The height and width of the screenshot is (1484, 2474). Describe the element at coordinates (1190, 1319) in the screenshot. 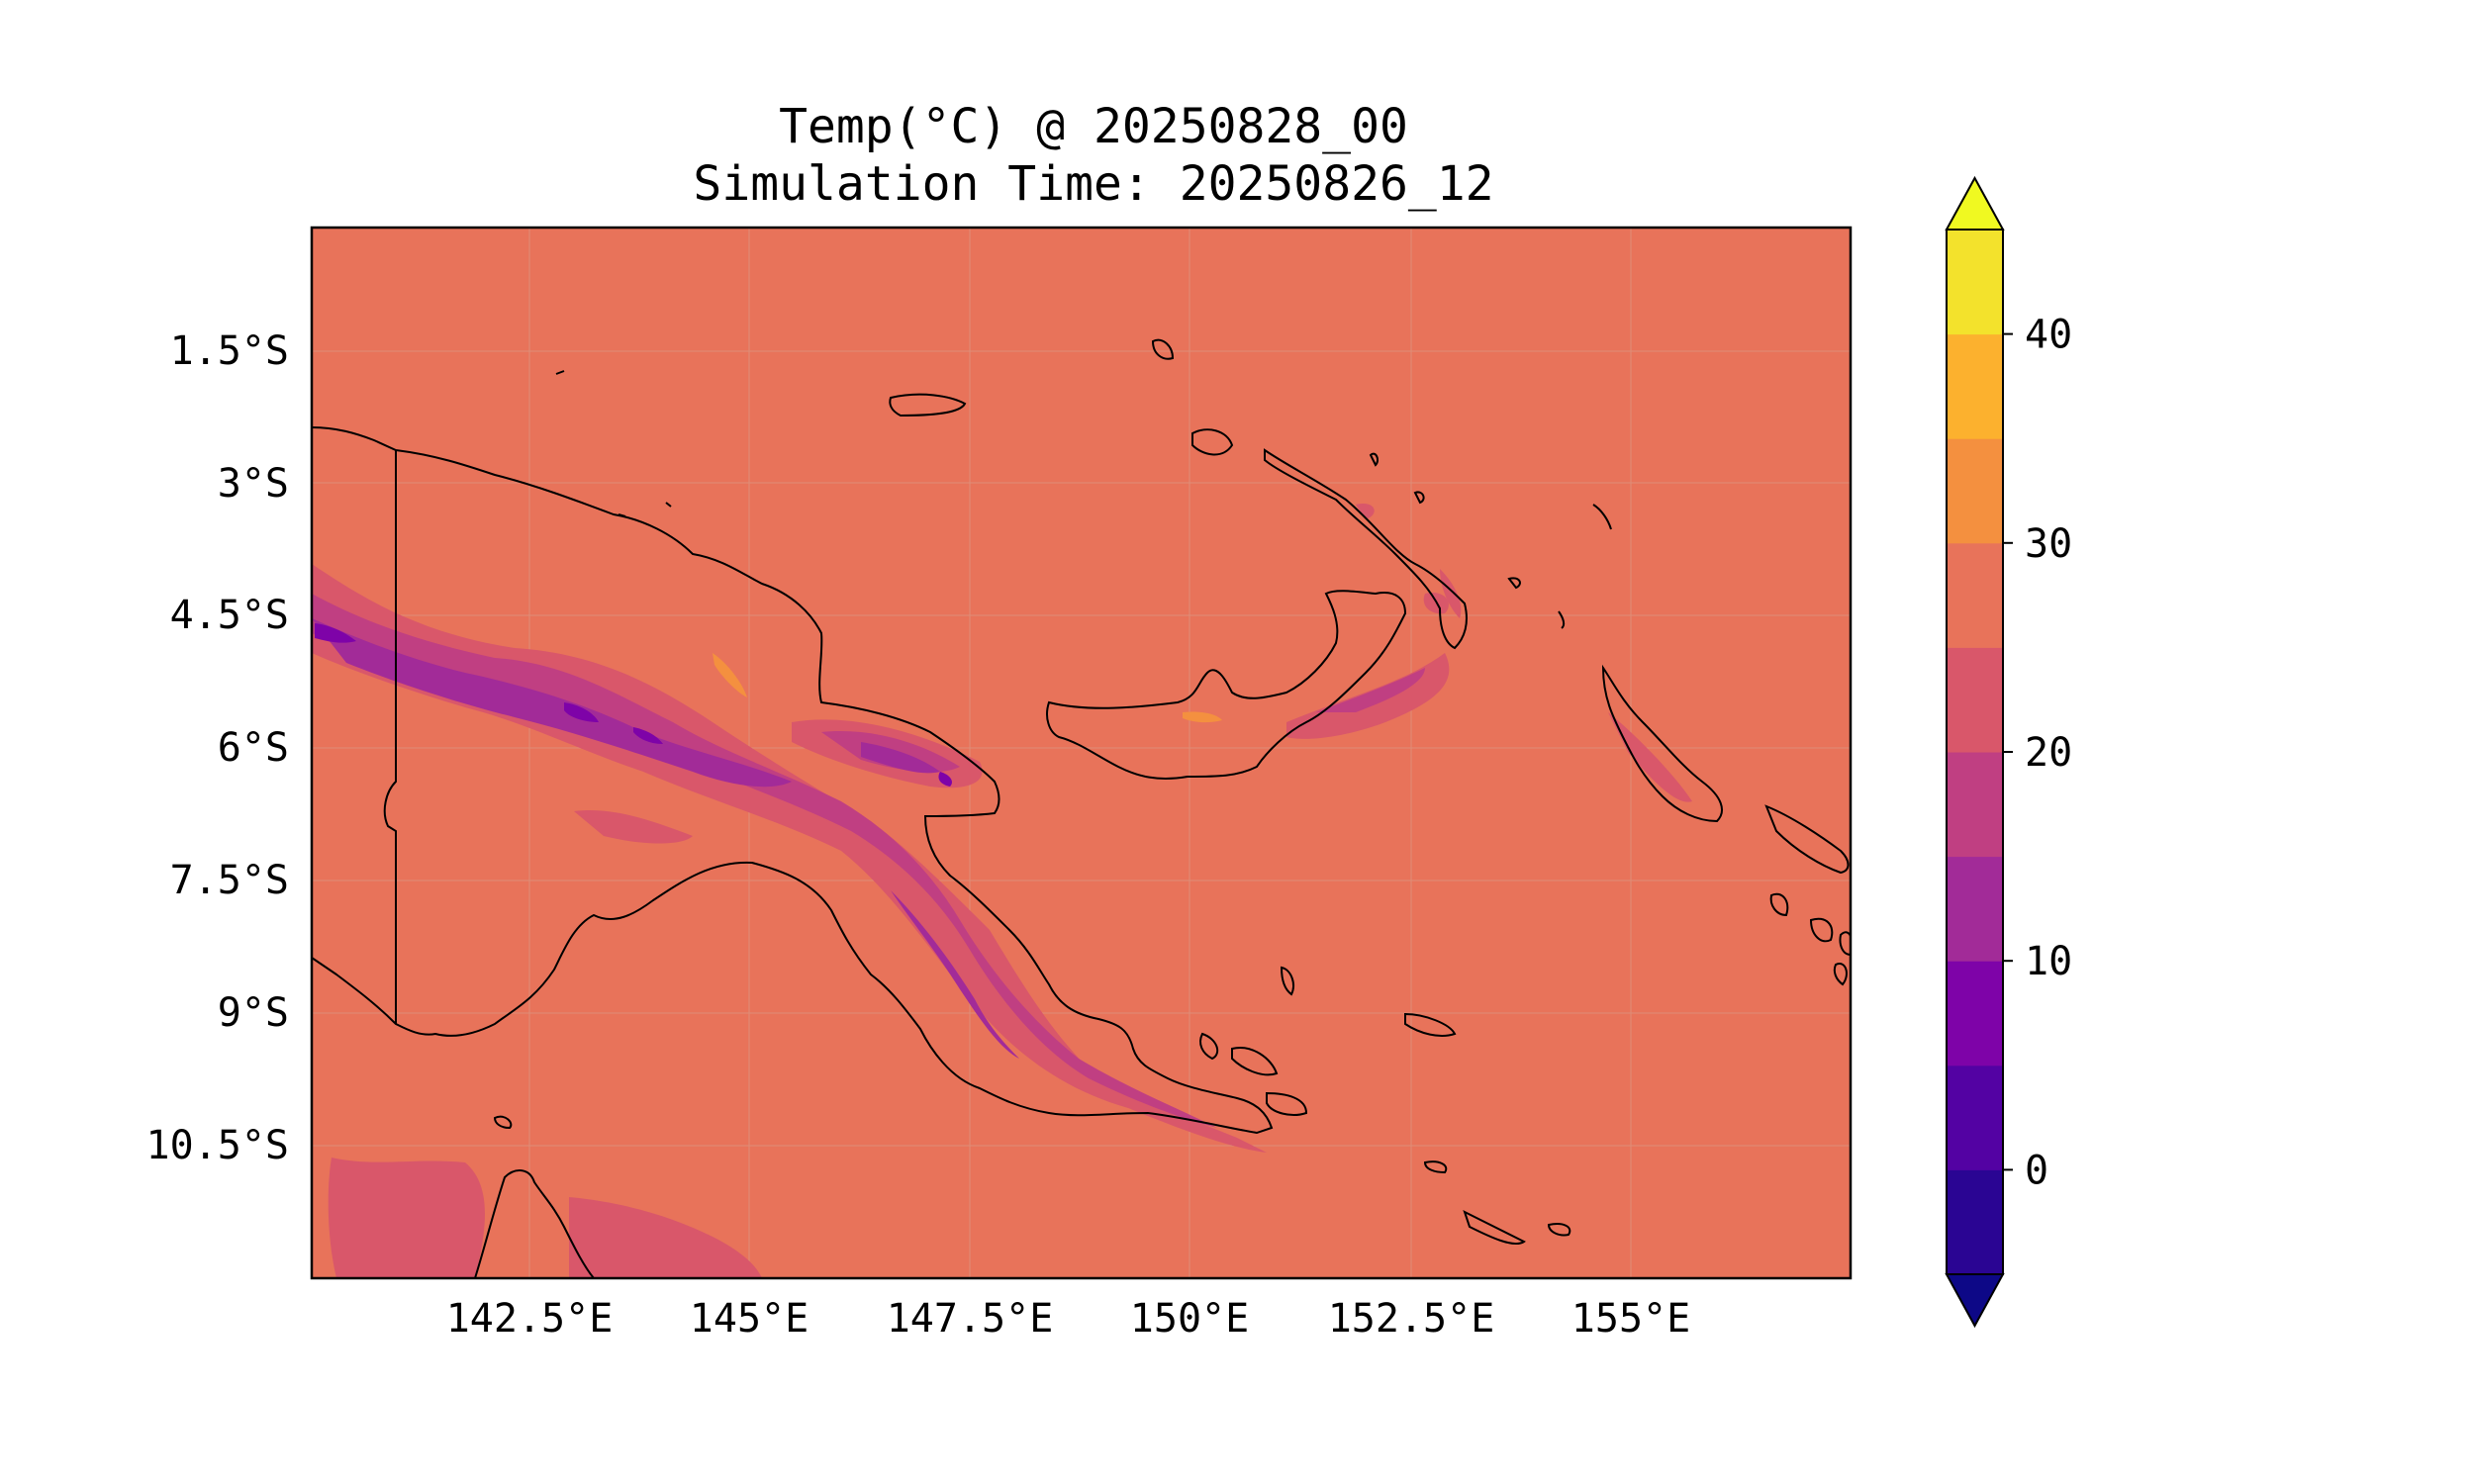

I see `x-tick-label: 150°E` at that location.